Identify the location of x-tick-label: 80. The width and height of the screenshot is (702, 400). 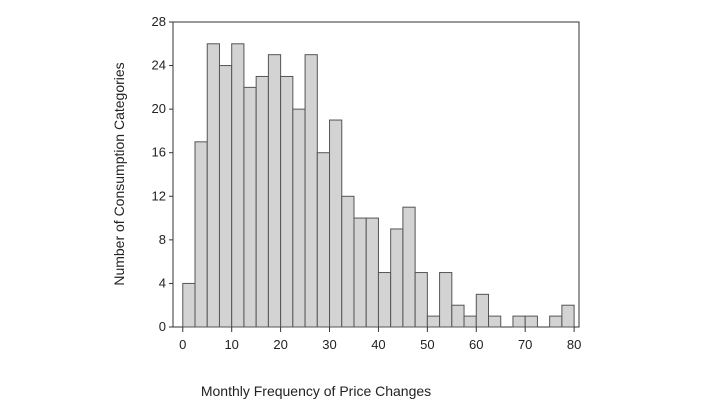
(574, 344).